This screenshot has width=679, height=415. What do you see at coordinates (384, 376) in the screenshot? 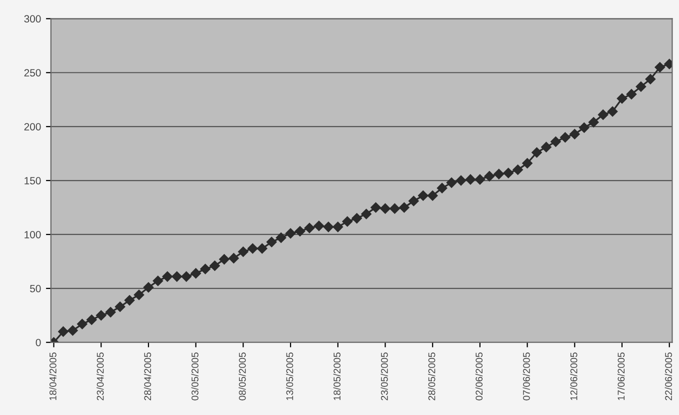
I see `x-tick-label: 23/05/2005` at bounding box center [384, 376].